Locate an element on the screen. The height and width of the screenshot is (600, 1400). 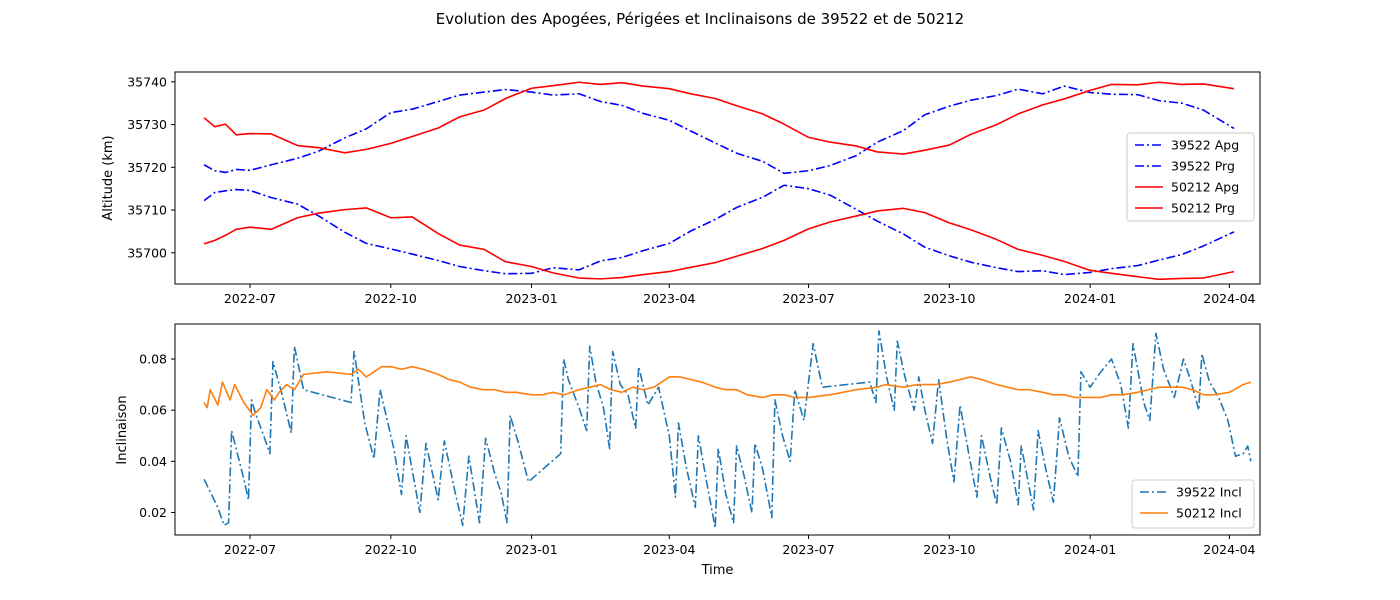
y-tick-label: 0.06 is located at coordinates (153, 410).